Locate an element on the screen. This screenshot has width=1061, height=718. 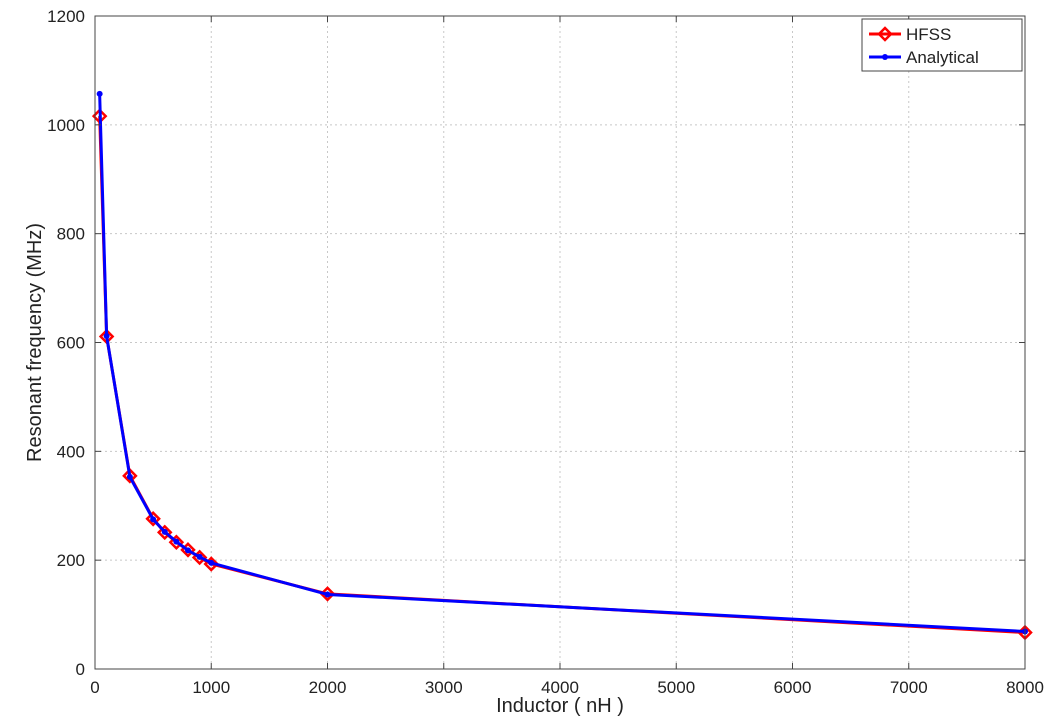
x-tick-label: 6000 is located at coordinates (793, 687).